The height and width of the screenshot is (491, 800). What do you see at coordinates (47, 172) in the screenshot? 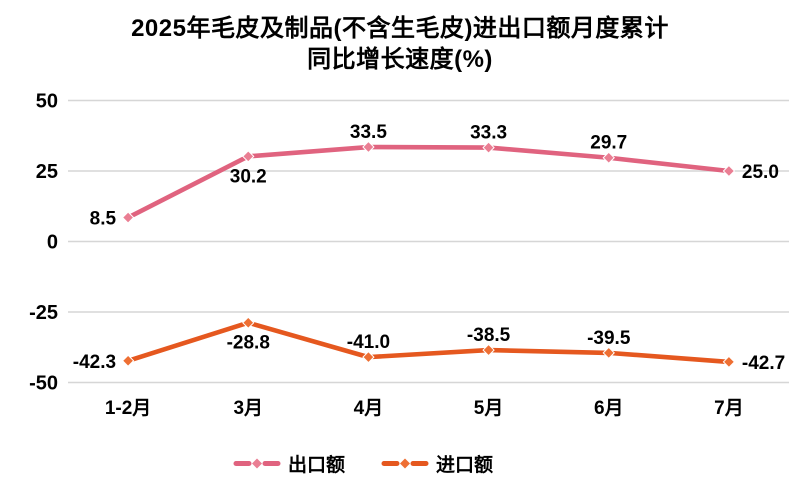
I see `y-tick-label: 25` at bounding box center [47, 172].